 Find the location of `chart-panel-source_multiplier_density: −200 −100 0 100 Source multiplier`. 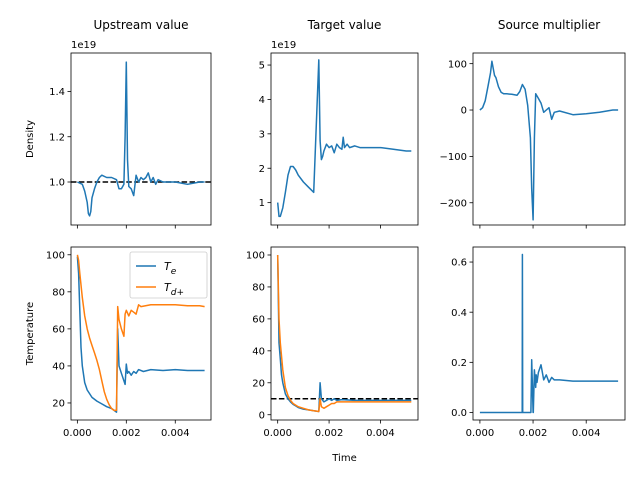

chart-panel-source_multiplier_density: −200 −100 0 100 Source multiplier is located at coordinates (533, 123).